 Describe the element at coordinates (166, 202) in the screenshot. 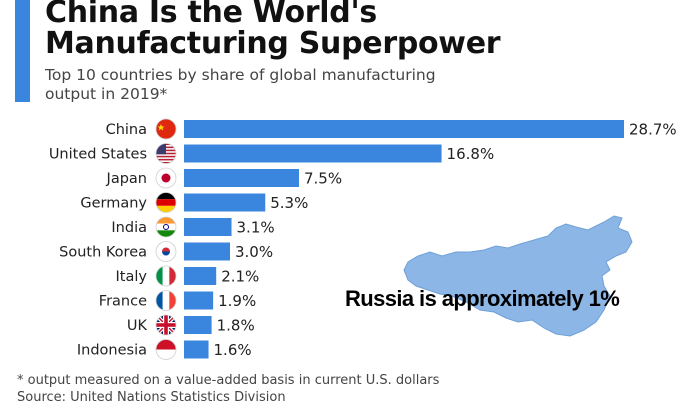

I see `germany-flag-icon` at that location.